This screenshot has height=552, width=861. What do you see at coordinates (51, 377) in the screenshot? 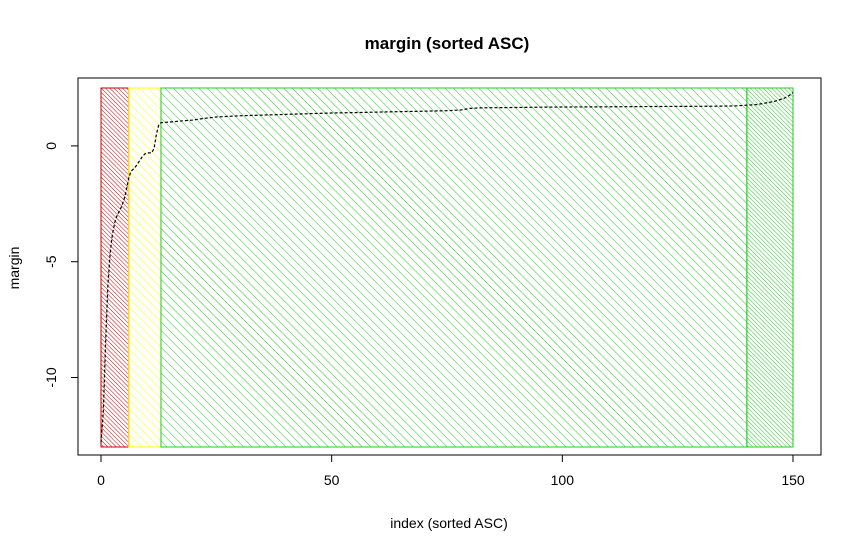
I see `y-tick-label: -10` at bounding box center [51, 377].